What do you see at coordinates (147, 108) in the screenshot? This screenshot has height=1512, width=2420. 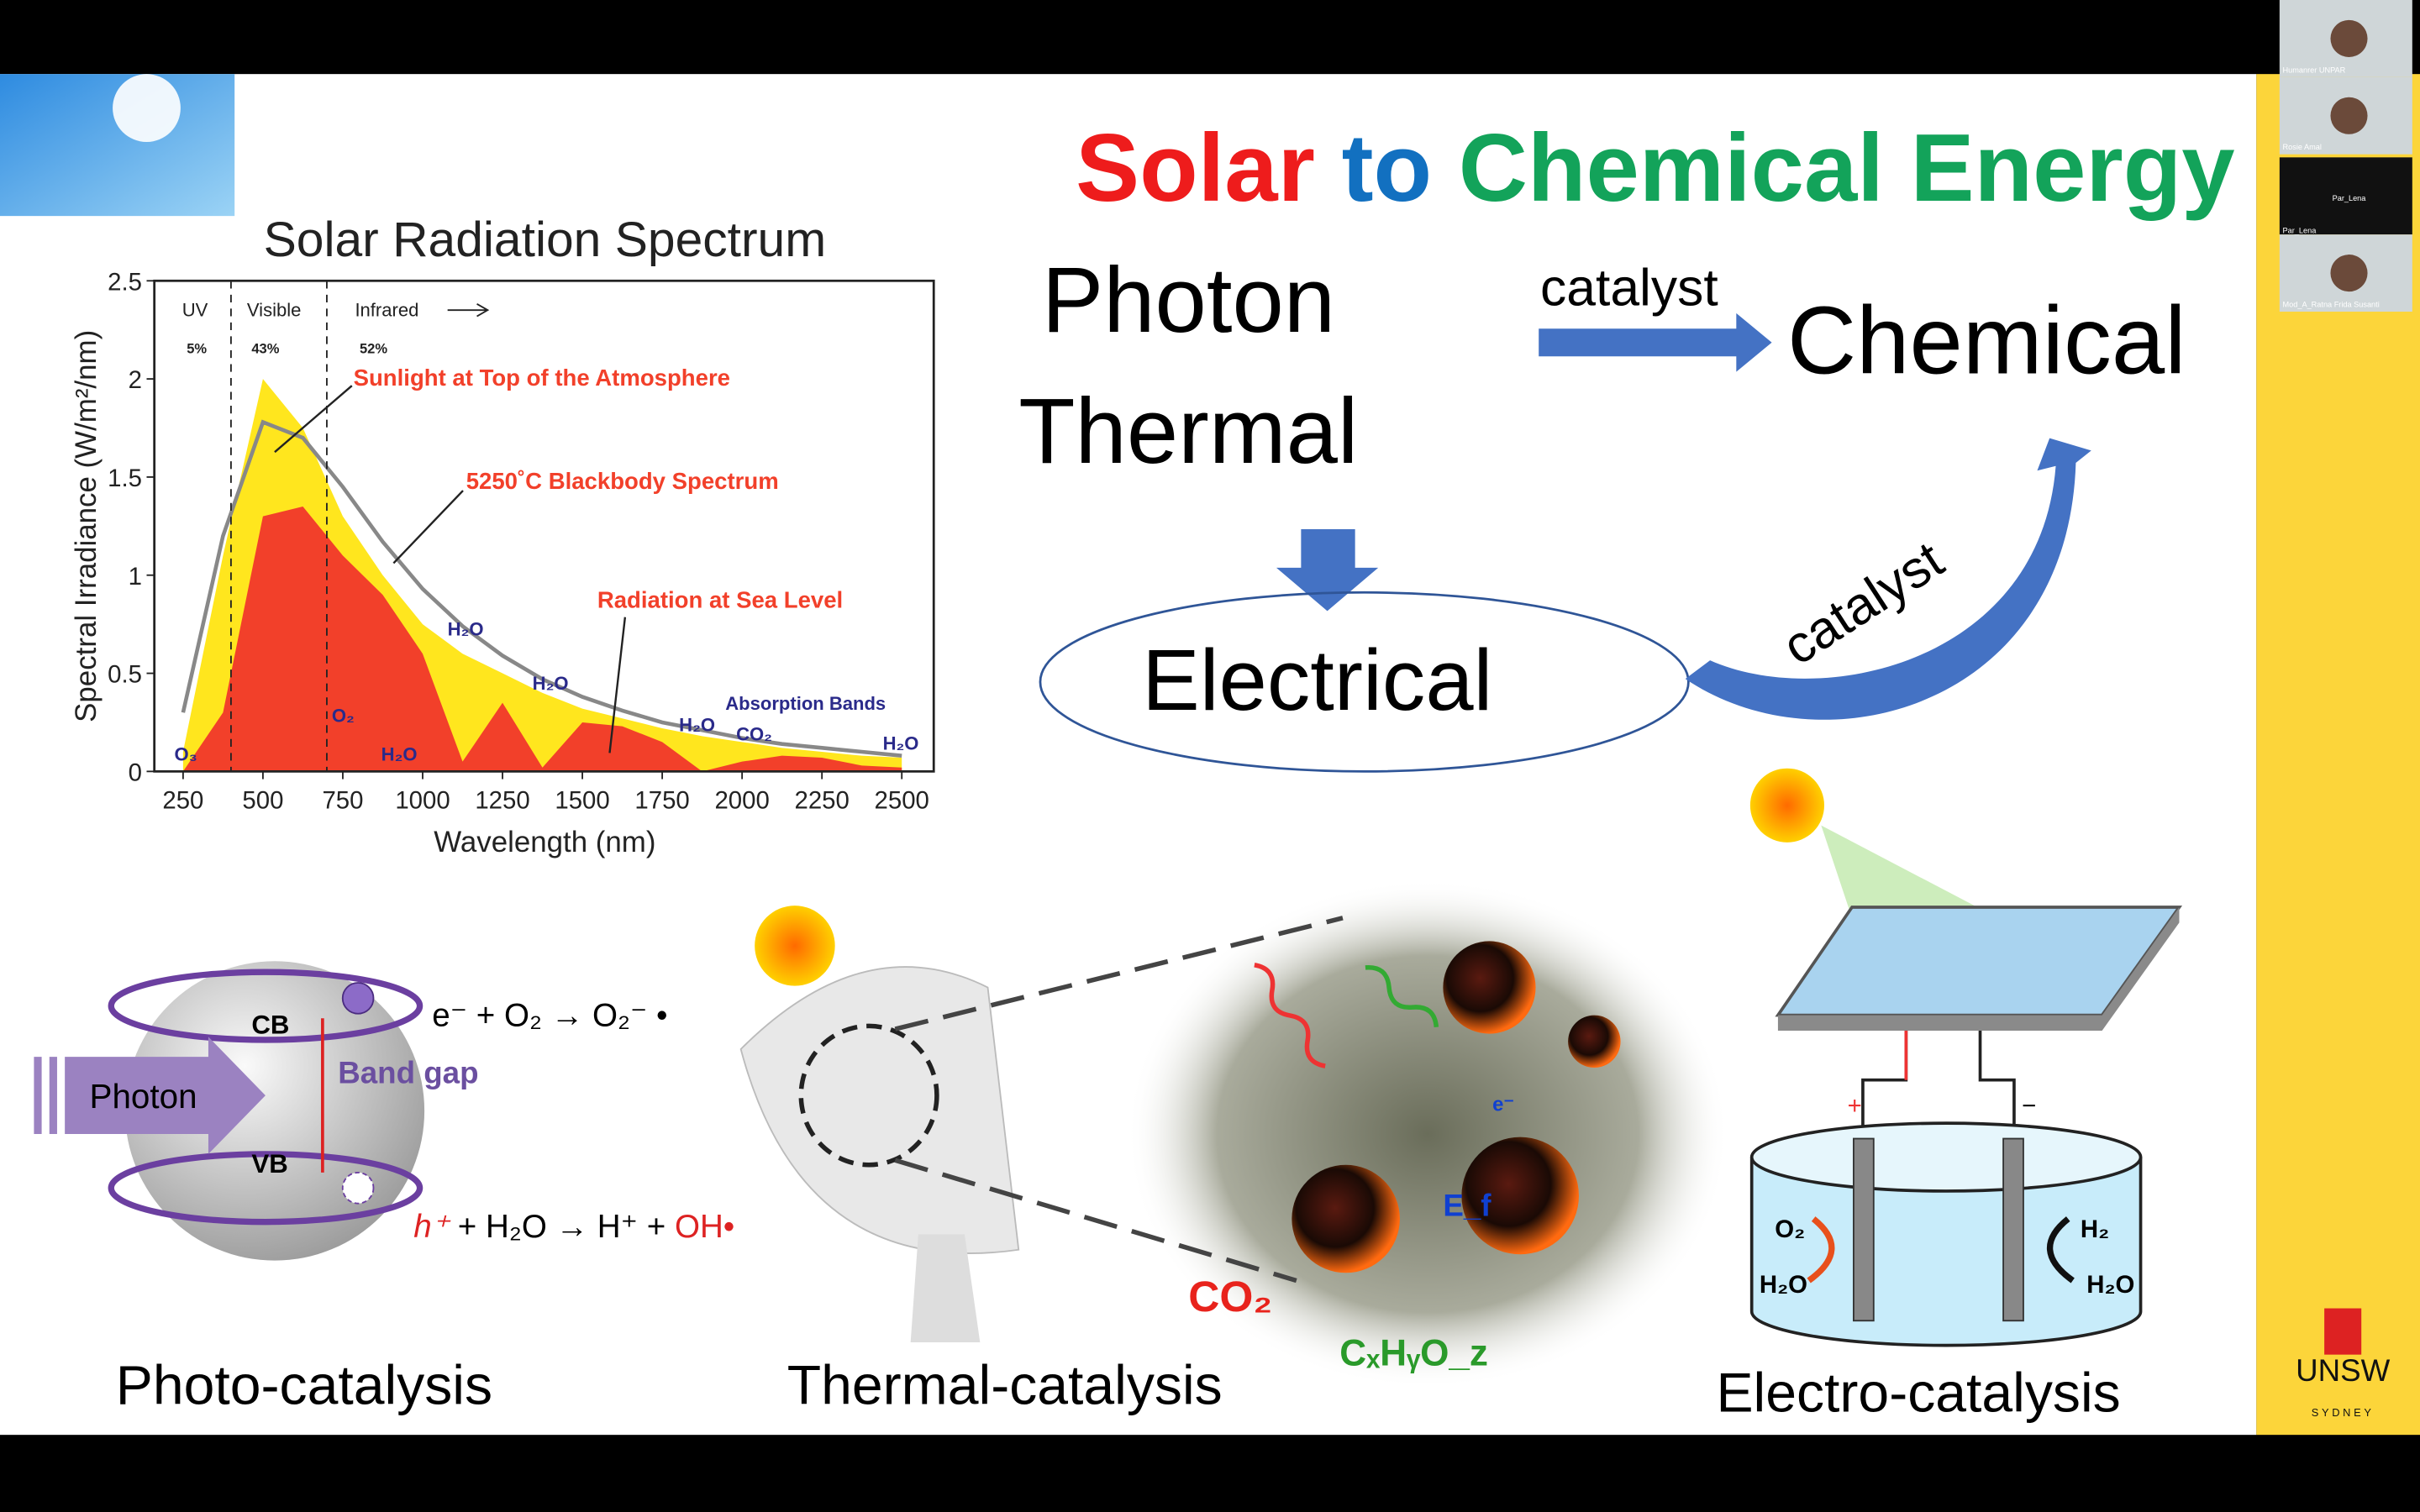 I see `sun-glare` at bounding box center [147, 108].